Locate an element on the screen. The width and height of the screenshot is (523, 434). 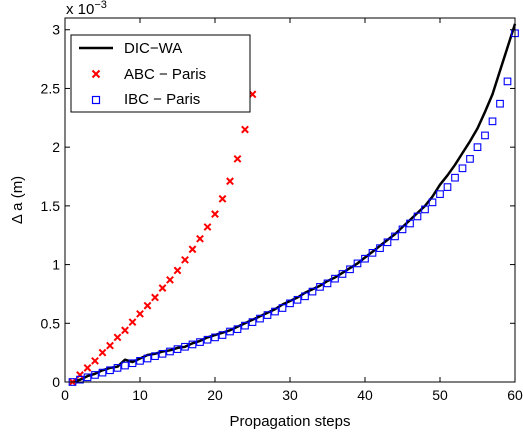
y-axis-label: Δ a (m) is located at coordinates (17, 200).